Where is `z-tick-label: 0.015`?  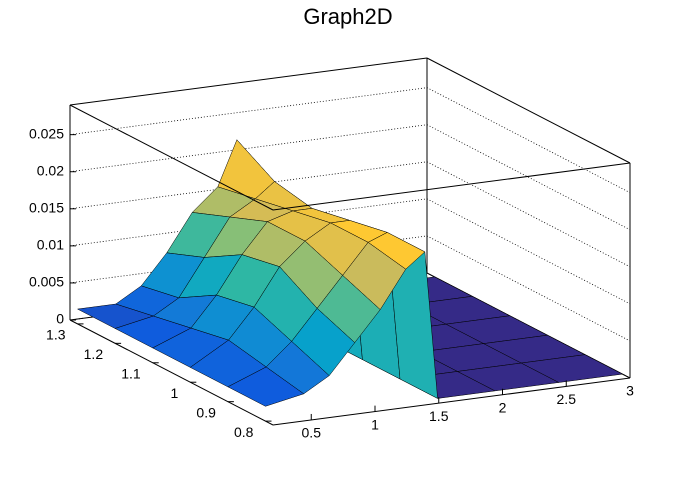
z-tick-label: 0.015 is located at coordinates (46, 207).